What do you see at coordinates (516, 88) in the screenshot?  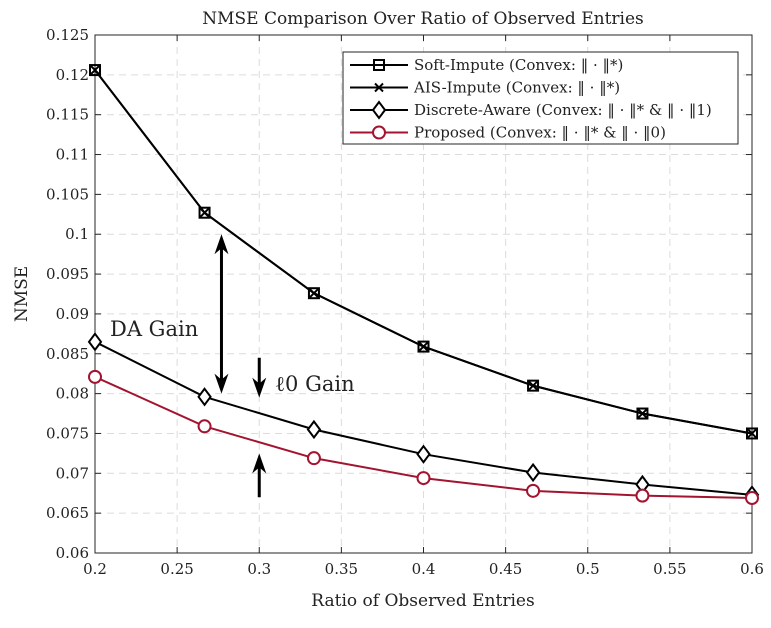 I see `legend-label: AIS-Impute (Convex: ‖ · ‖*)` at bounding box center [516, 88].